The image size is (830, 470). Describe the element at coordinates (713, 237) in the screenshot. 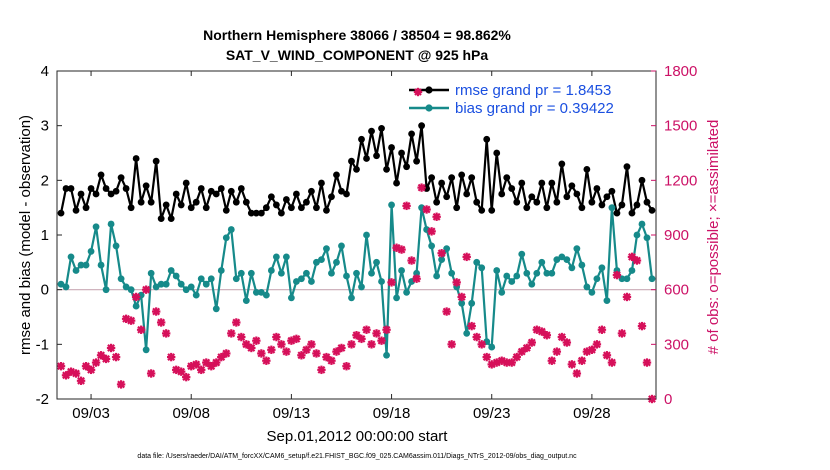

I see `y2-axis-label: # of obs: o=possible; ×=assimilated` at that location.